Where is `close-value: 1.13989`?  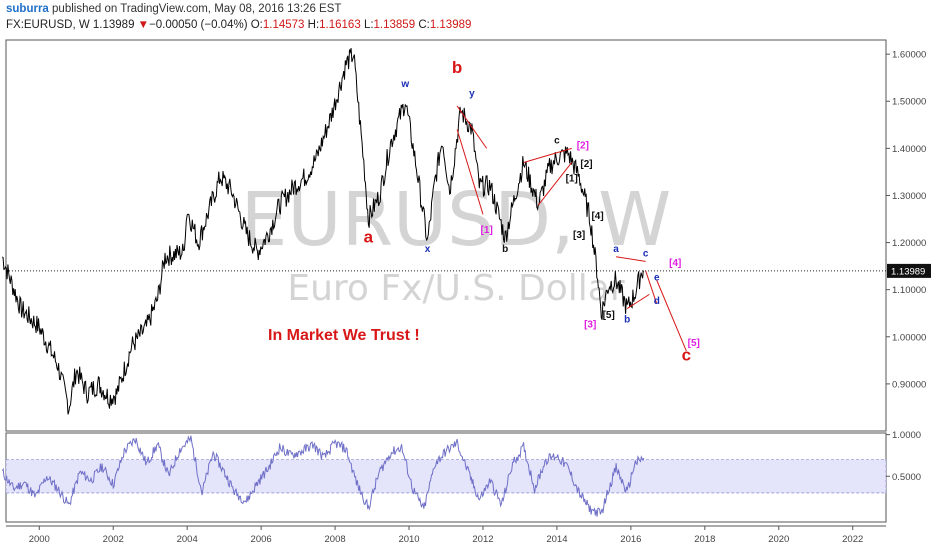 close-value: 1.13989 is located at coordinates (450, 25).